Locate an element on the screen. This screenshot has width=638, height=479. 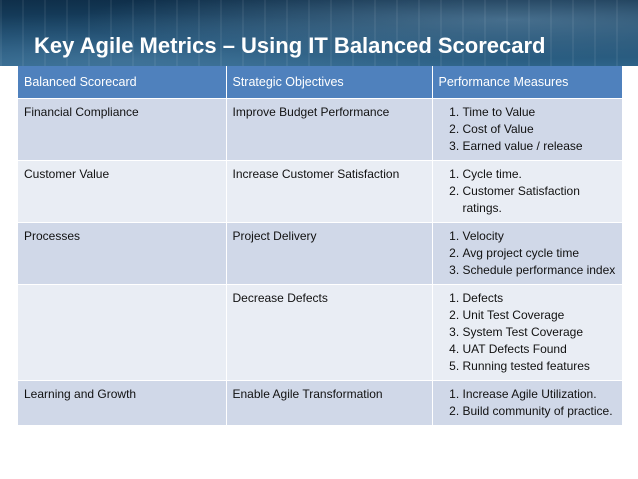
measure-item: Unit Test Coverage is located at coordinates (540, 315).